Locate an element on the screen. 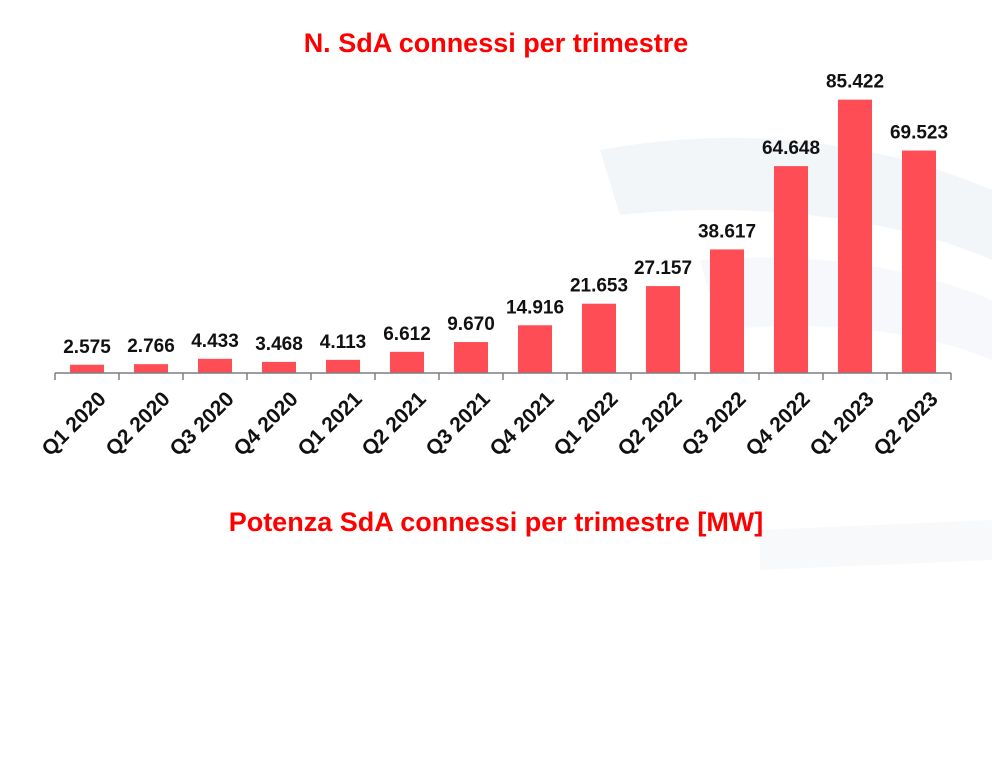 Image resolution: width=992 pixels, height=780 pixels. x-tick-label: Q3 2021 is located at coordinates (457, 423).